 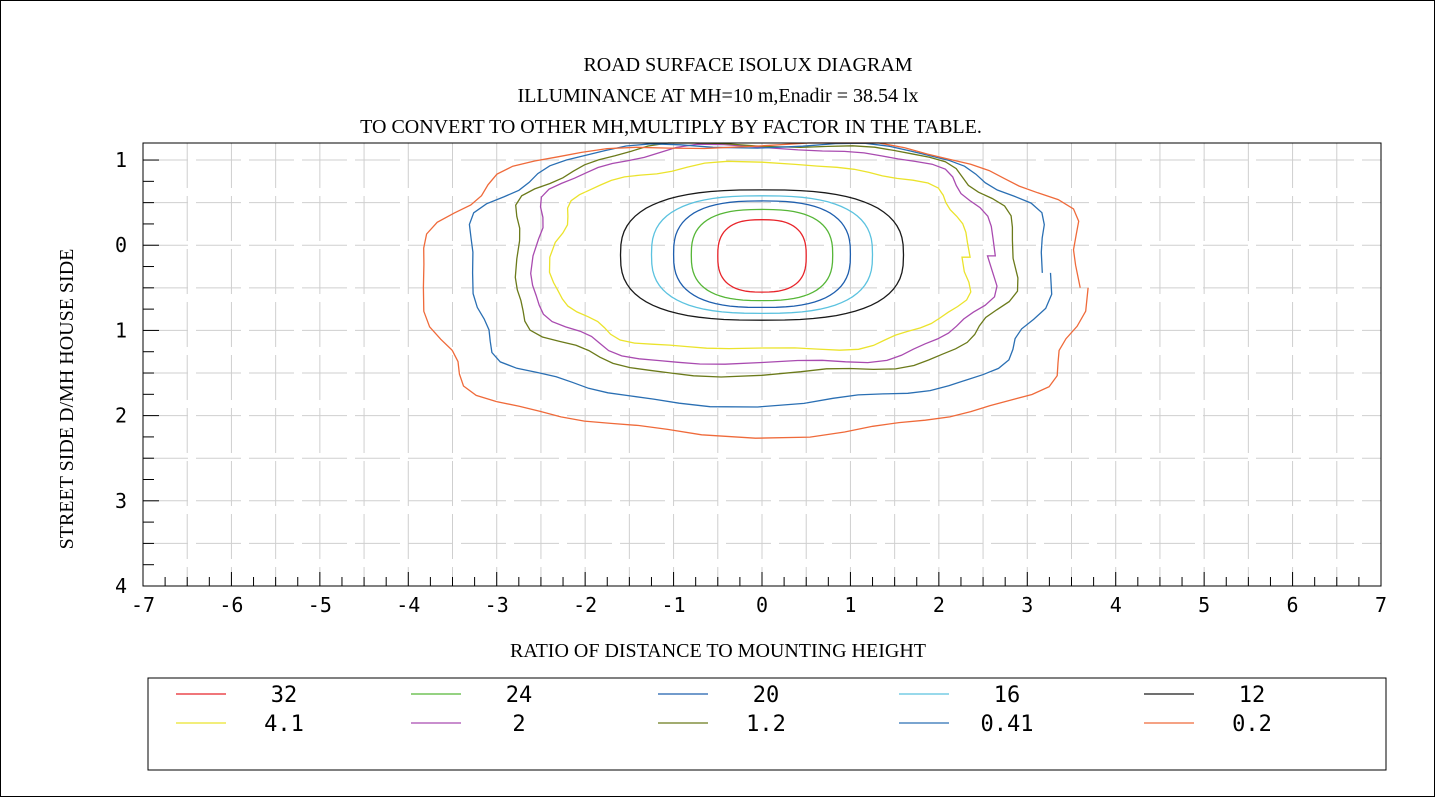 What do you see at coordinates (850, 605) in the screenshot?
I see `x-tick-label: 1` at bounding box center [850, 605].